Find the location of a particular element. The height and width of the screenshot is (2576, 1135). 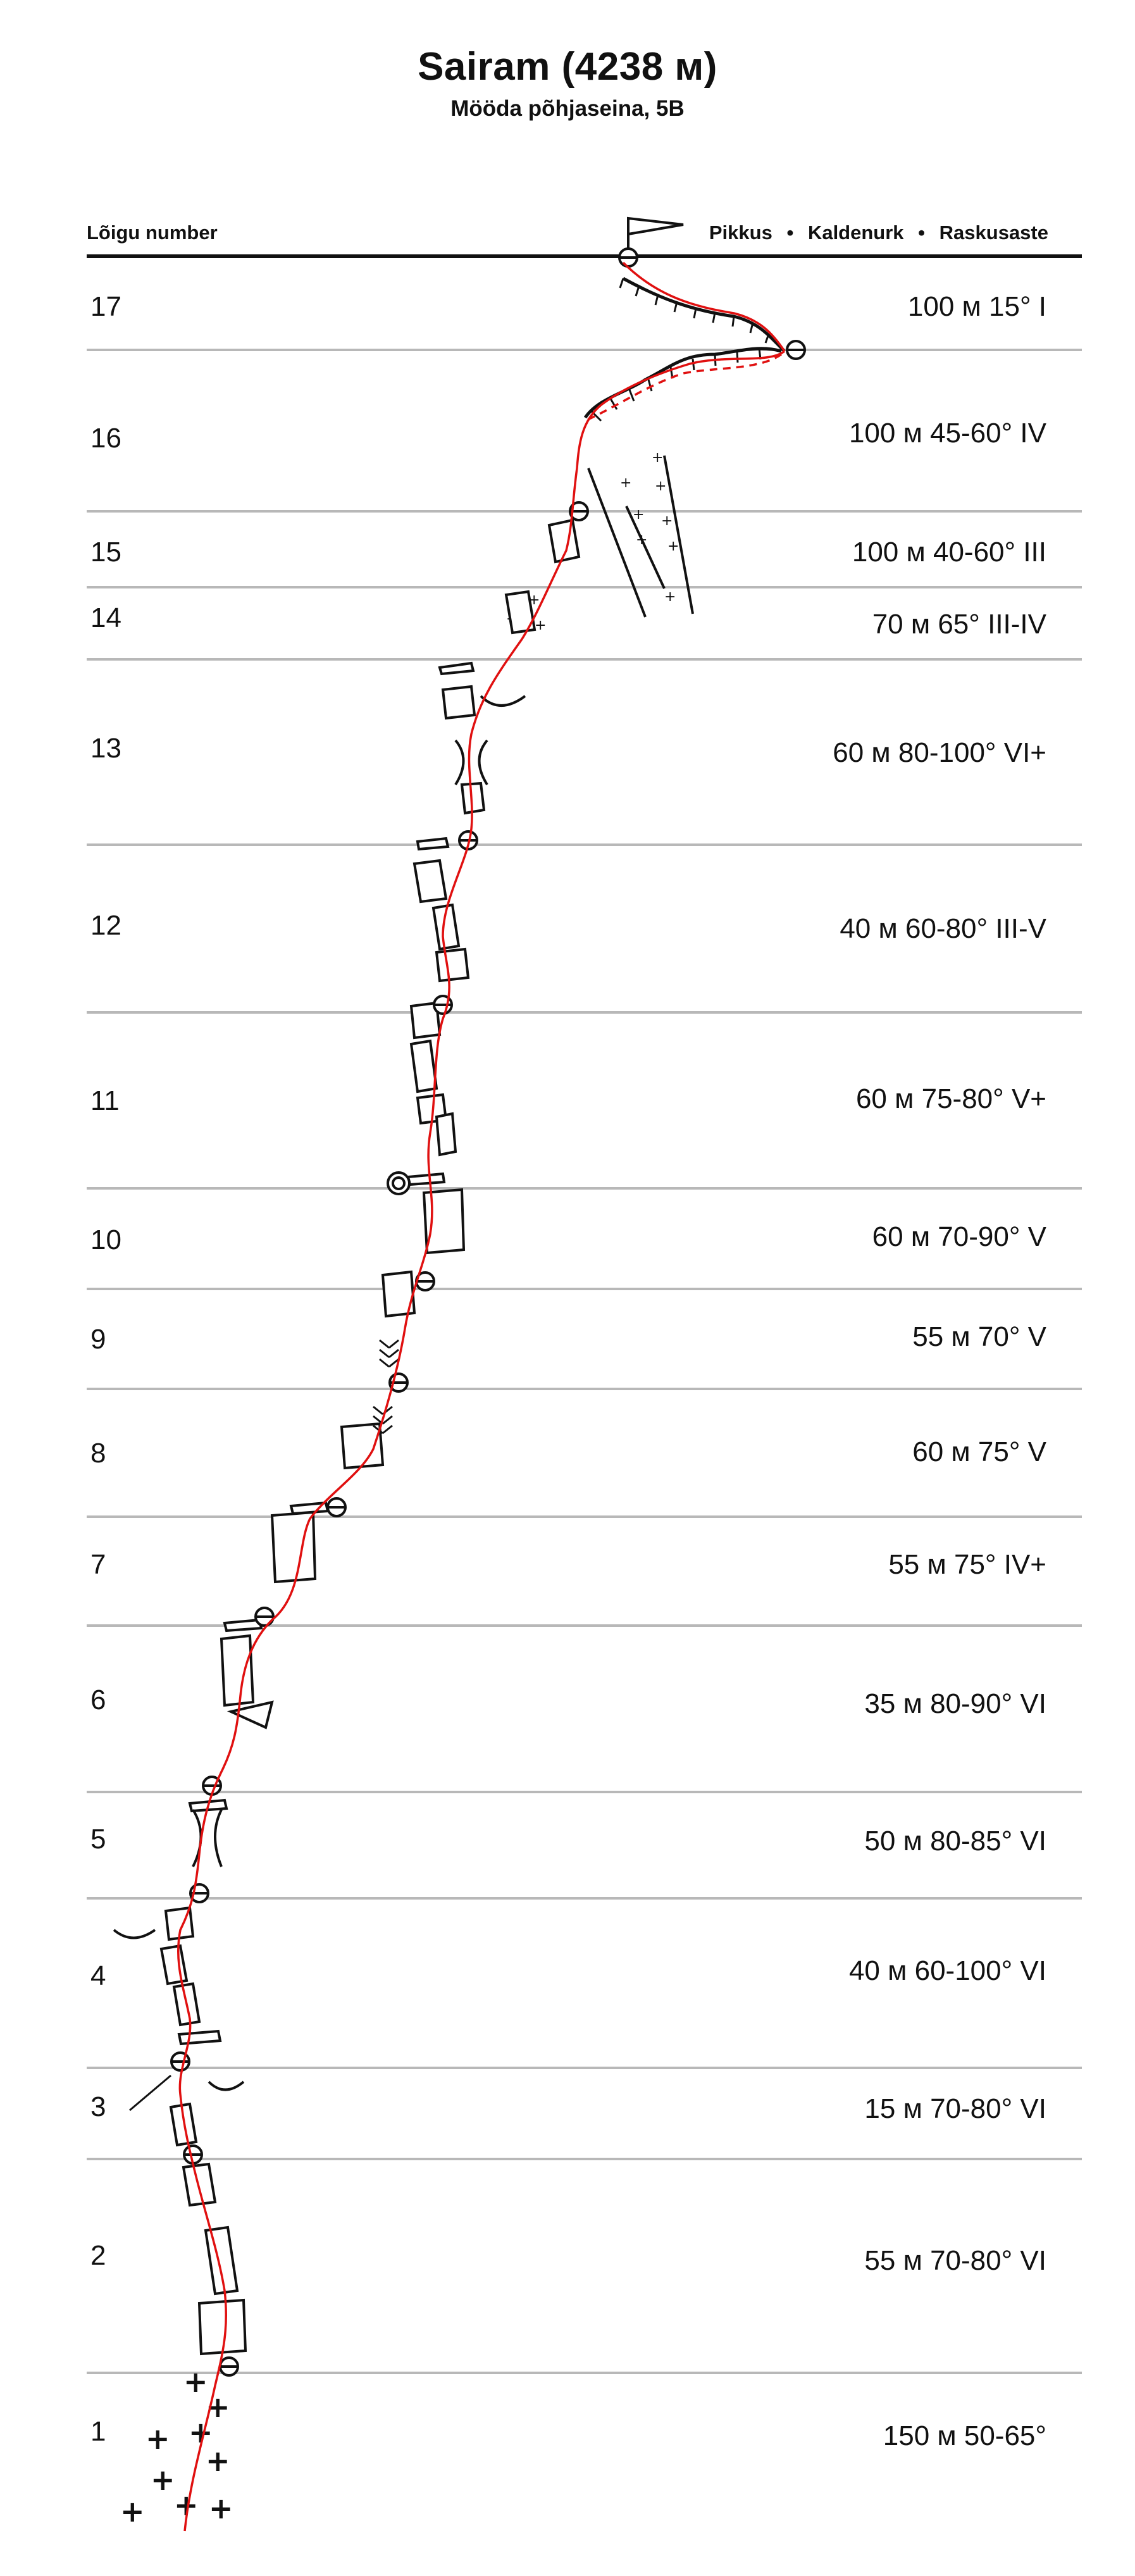

segment-info: 55 м 70° V is located at coordinates (979, 1337).